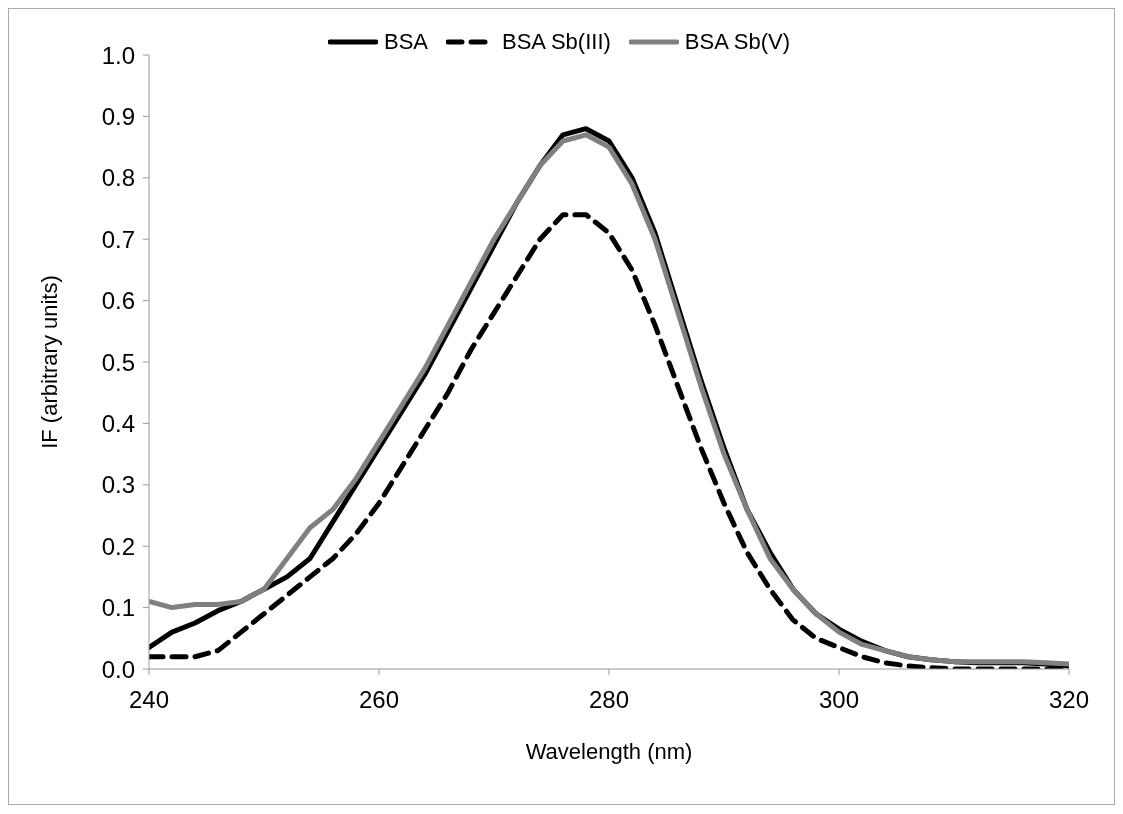 The width and height of the screenshot is (1123, 814). What do you see at coordinates (609, 751) in the screenshot?
I see `x-axis-title: Wavelength (nm)` at bounding box center [609, 751].